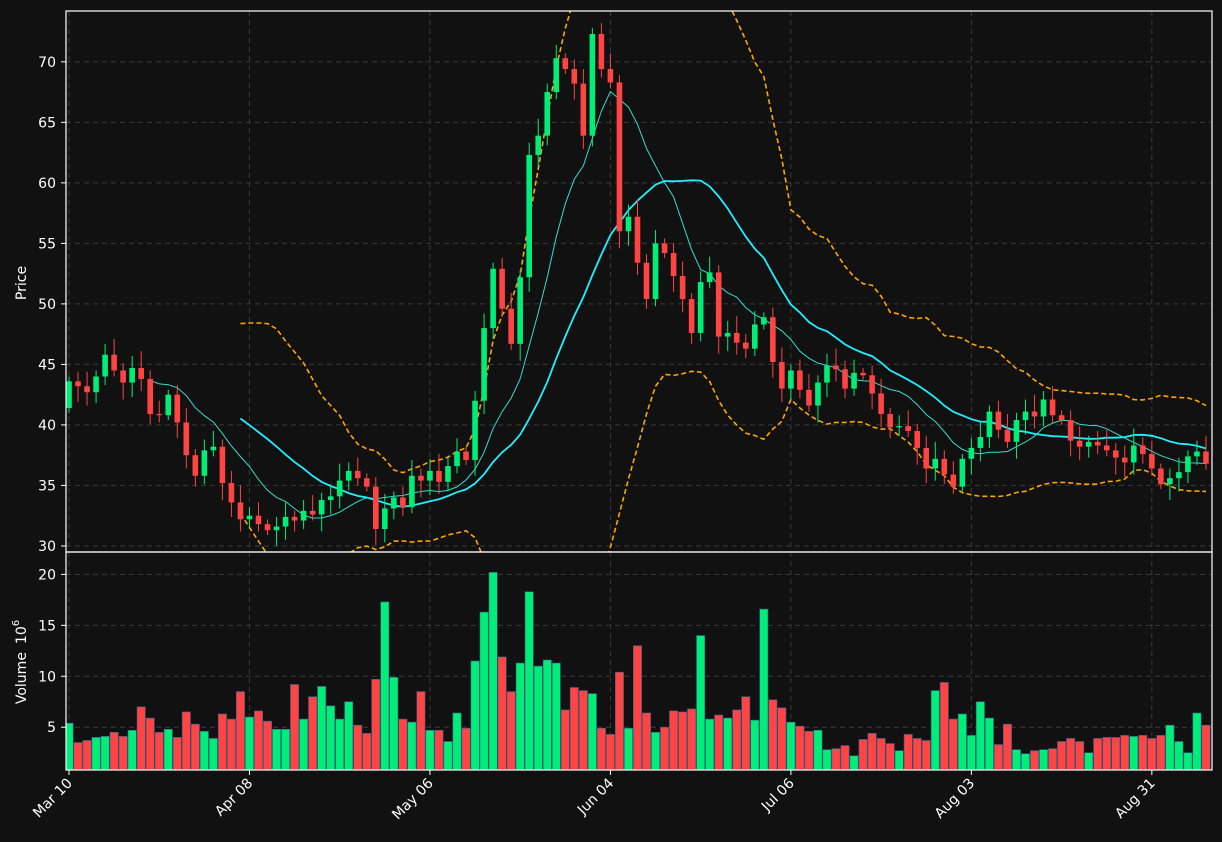 The image size is (1222, 842). I want to click on price-axis-label: Price, so click(22, 283).